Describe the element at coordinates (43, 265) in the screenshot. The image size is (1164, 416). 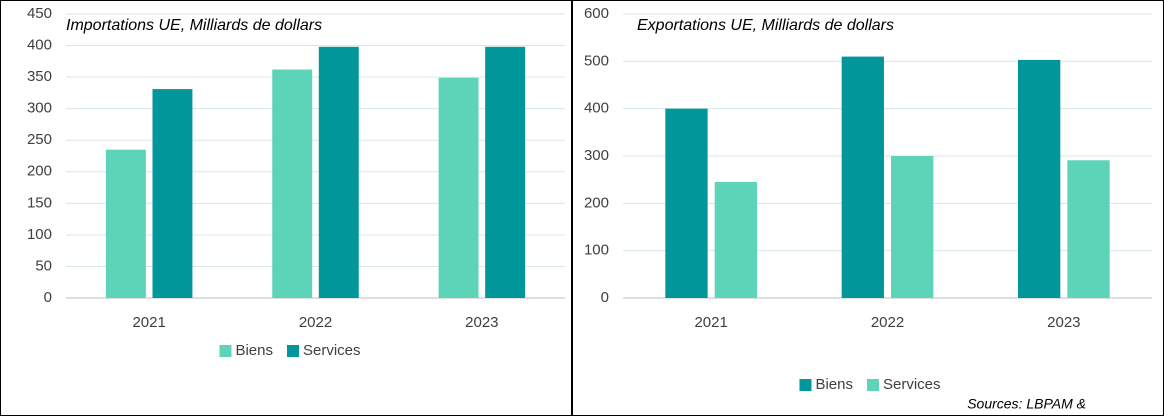
I see `y-tick-label: 50` at that location.